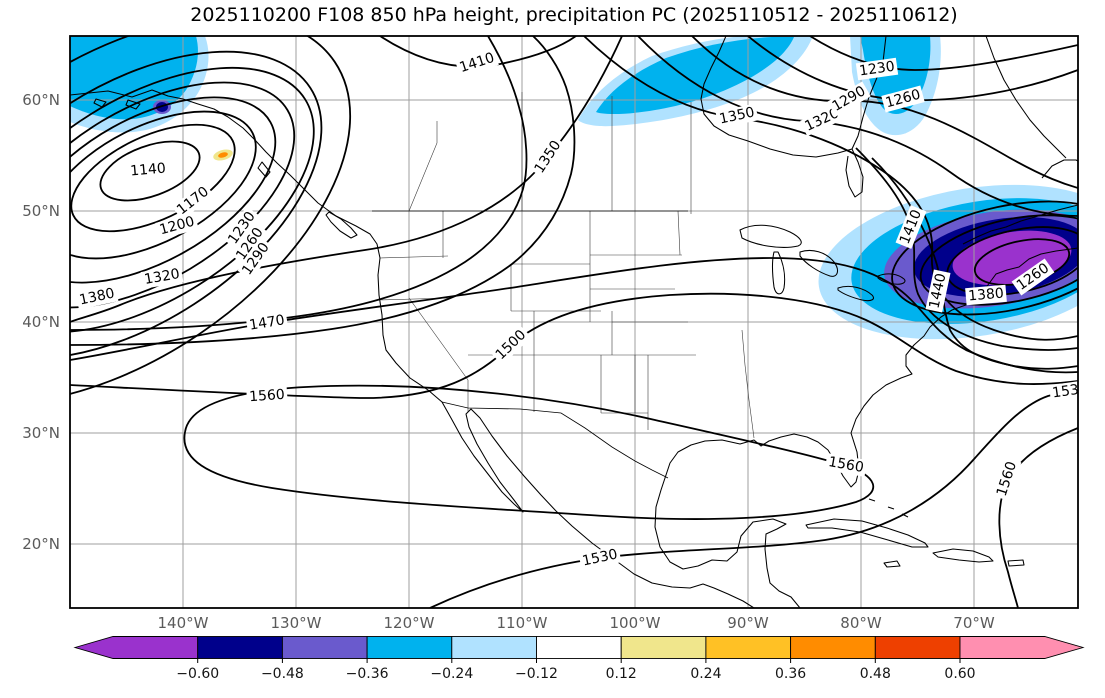 The width and height of the screenshot is (1105, 698). Describe the element at coordinates (1020, 224) in the screenshot. I see `coastline-st-lawrence` at that location.